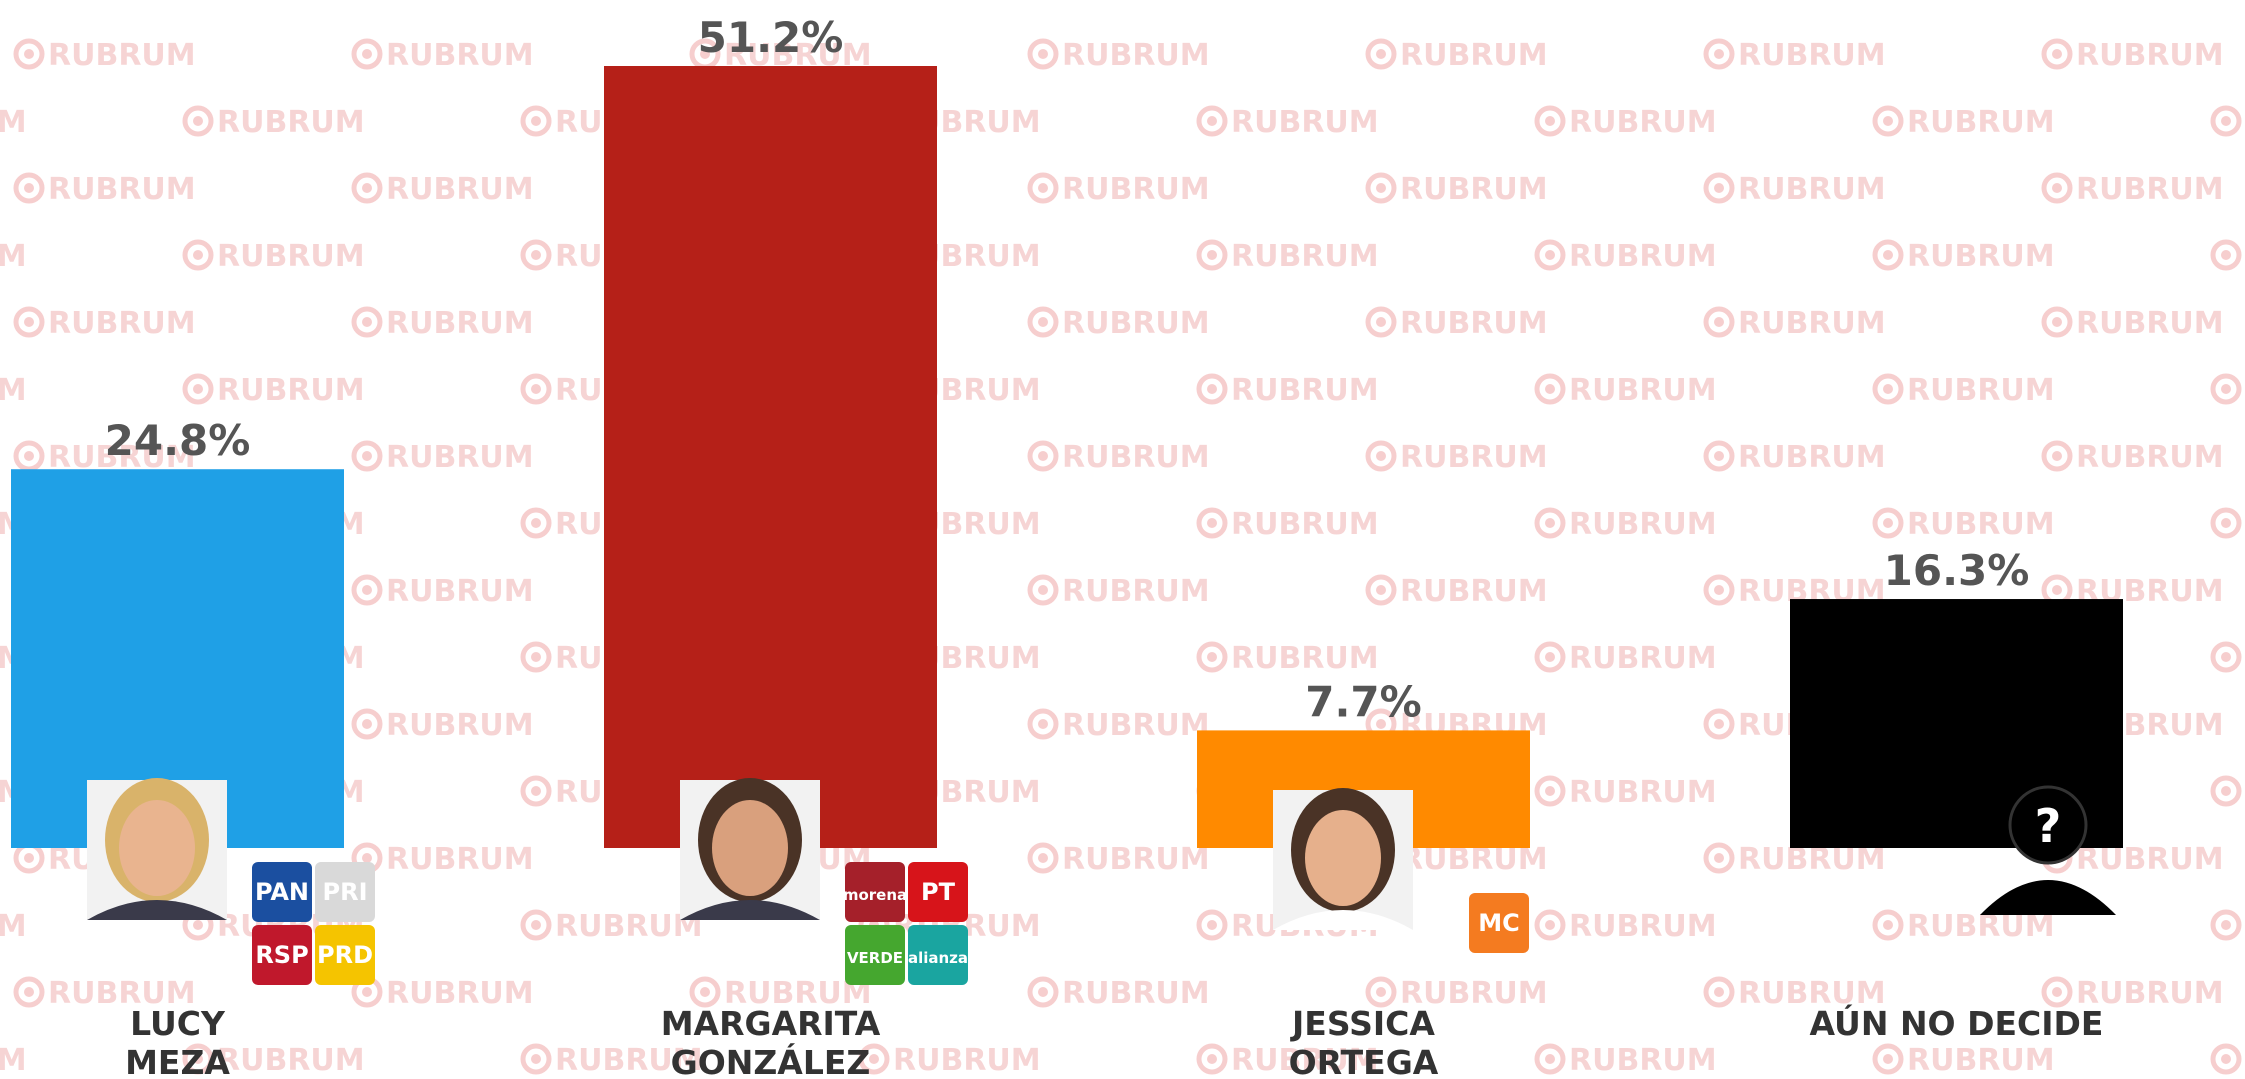 The height and width of the screenshot is (1079, 2245). I want to click on party-logo-text: alianza, so click(938, 958).